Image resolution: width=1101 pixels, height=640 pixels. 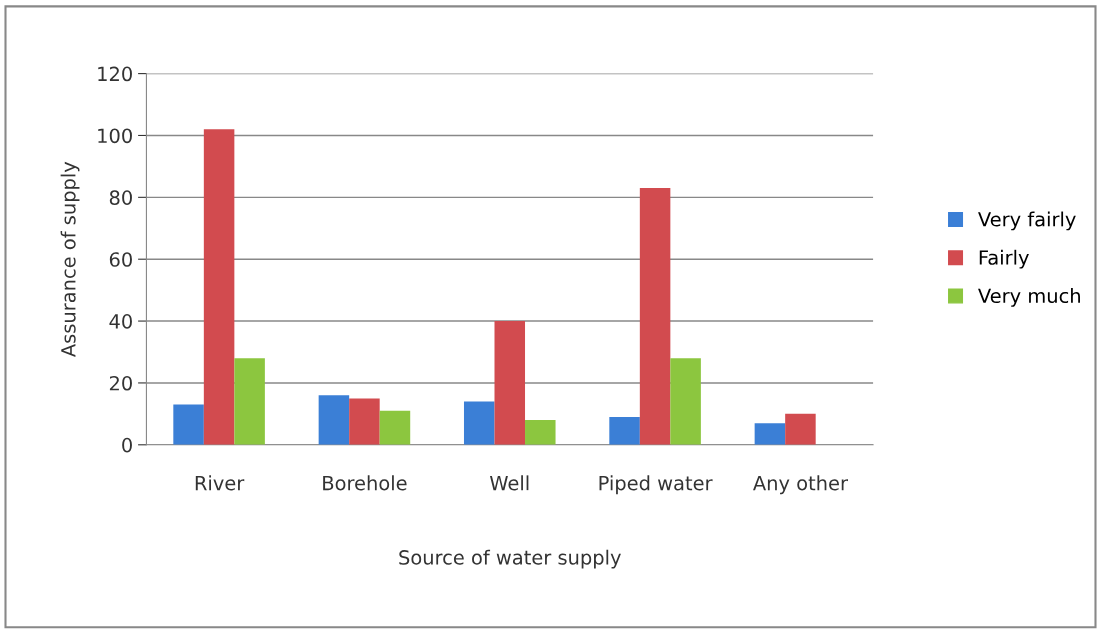 What do you see at coordinates (70, 259) in the screenshot?
I see `y-axis-title: Assurance of supply` at bounding box center [70, 259].